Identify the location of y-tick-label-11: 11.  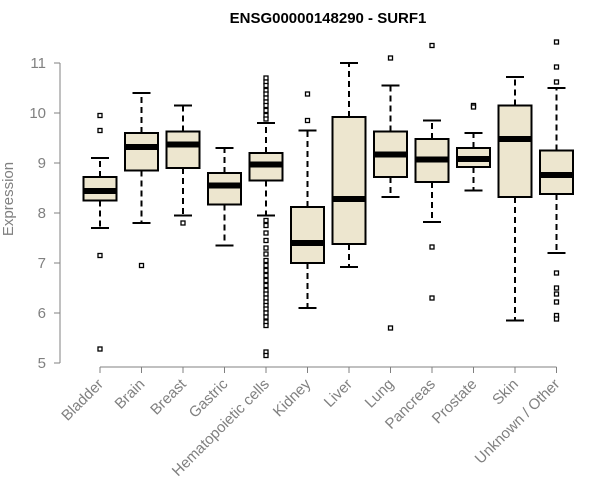
(38, 63).